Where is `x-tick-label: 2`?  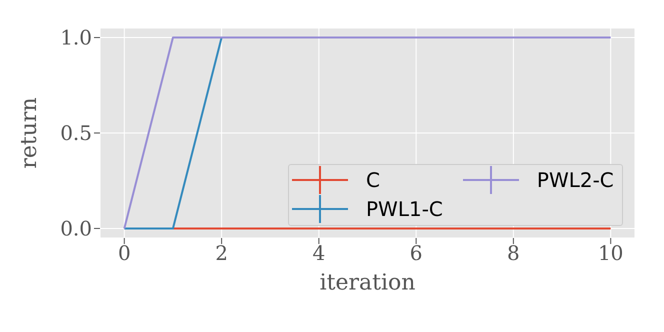
x-tick-label: 2 is located at coordinates (221, 253).